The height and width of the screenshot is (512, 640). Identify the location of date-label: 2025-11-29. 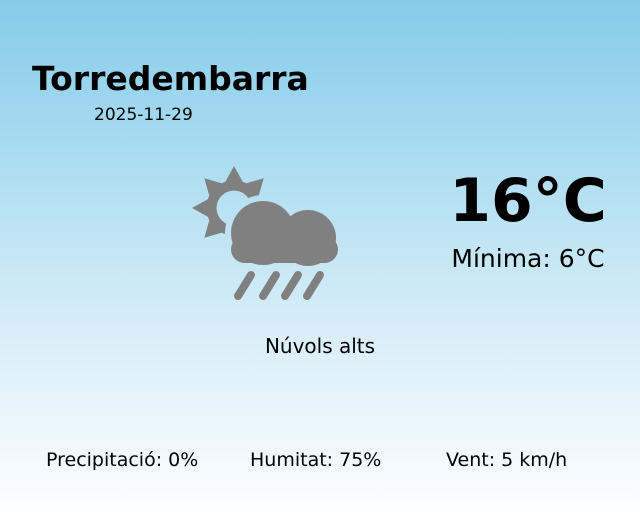
(143, 115).